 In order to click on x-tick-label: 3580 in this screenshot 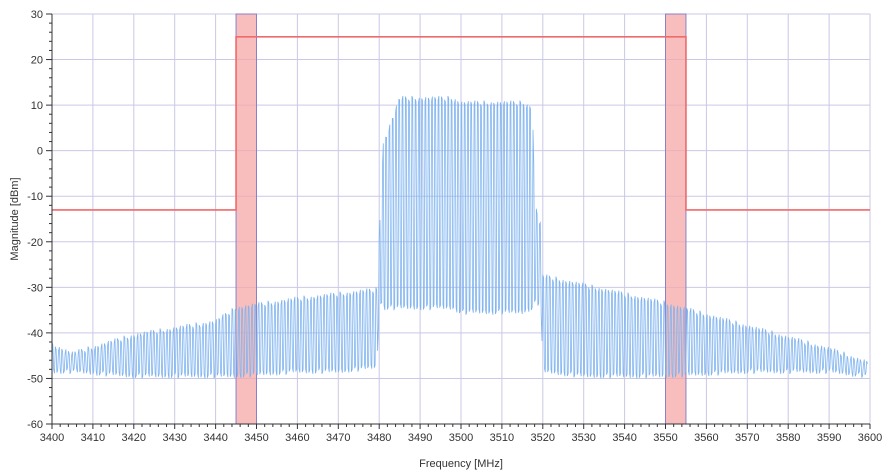, I will do `click(788, 438)`.